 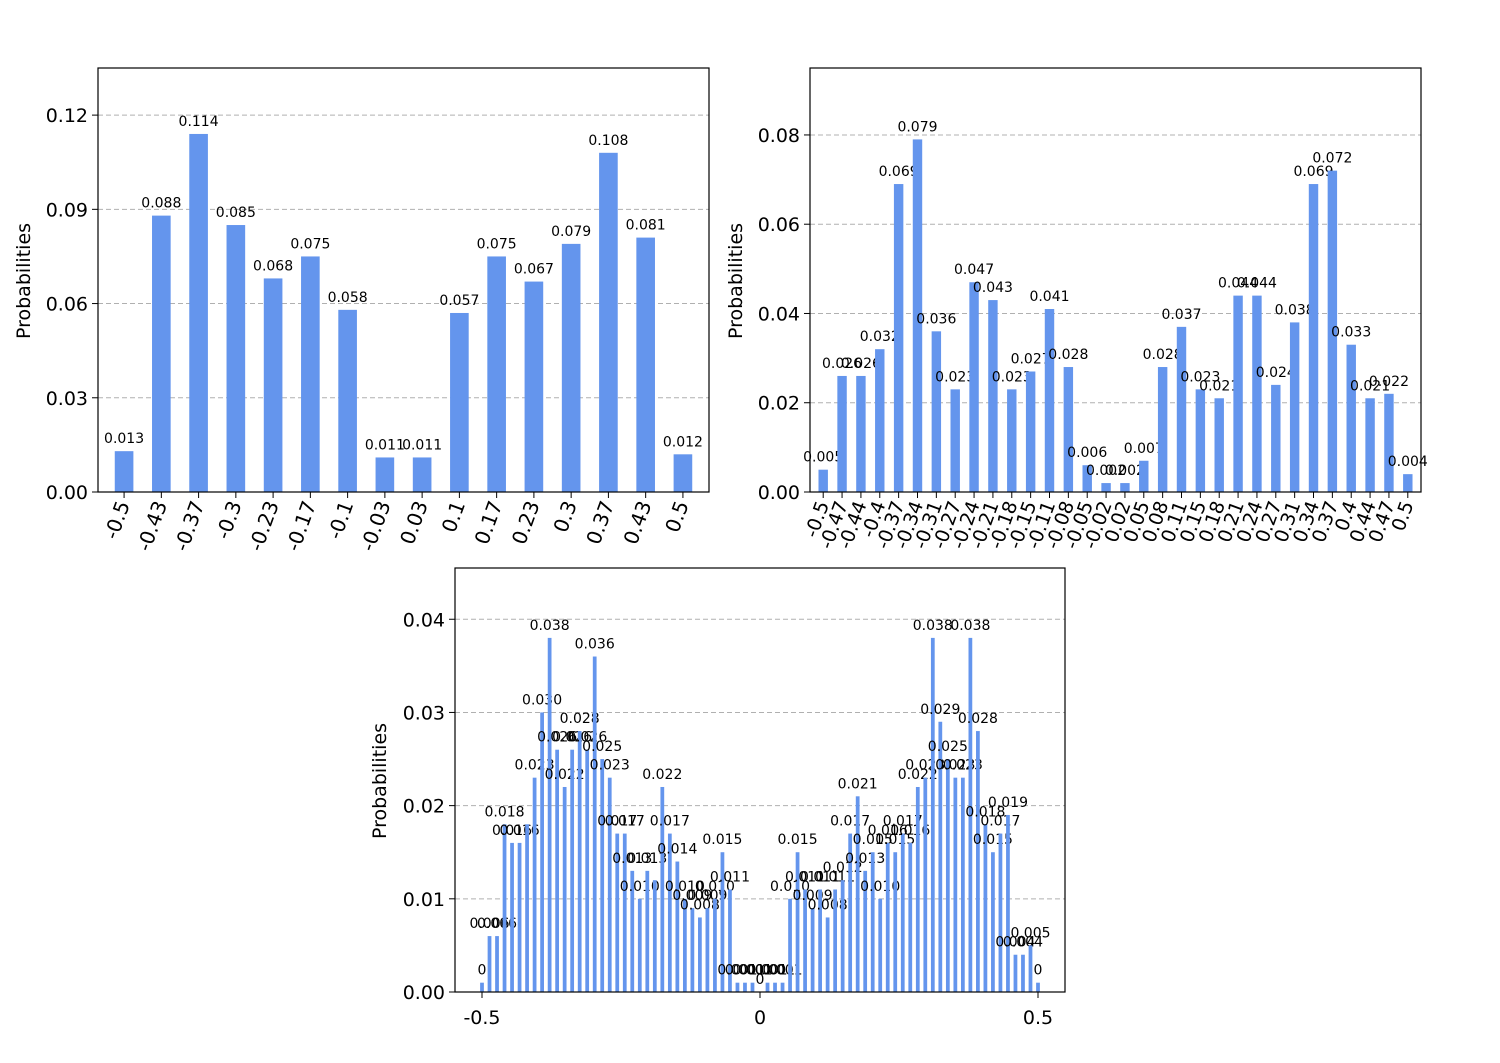 I want to click on data-label: 0.009, so click(x=813, y=896).